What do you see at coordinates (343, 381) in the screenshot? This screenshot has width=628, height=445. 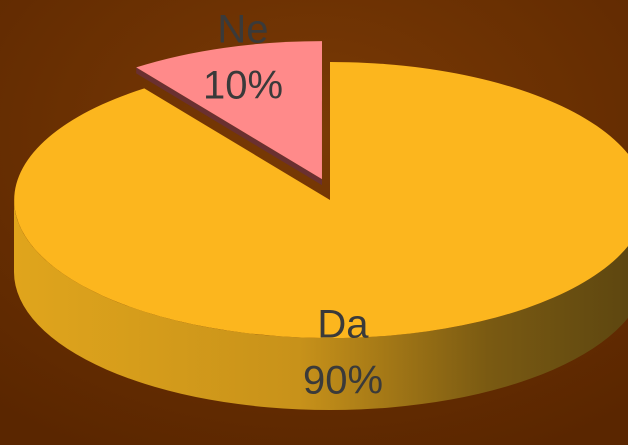 I see `slice-value-label: 90%` at bounding box center [343, 381].